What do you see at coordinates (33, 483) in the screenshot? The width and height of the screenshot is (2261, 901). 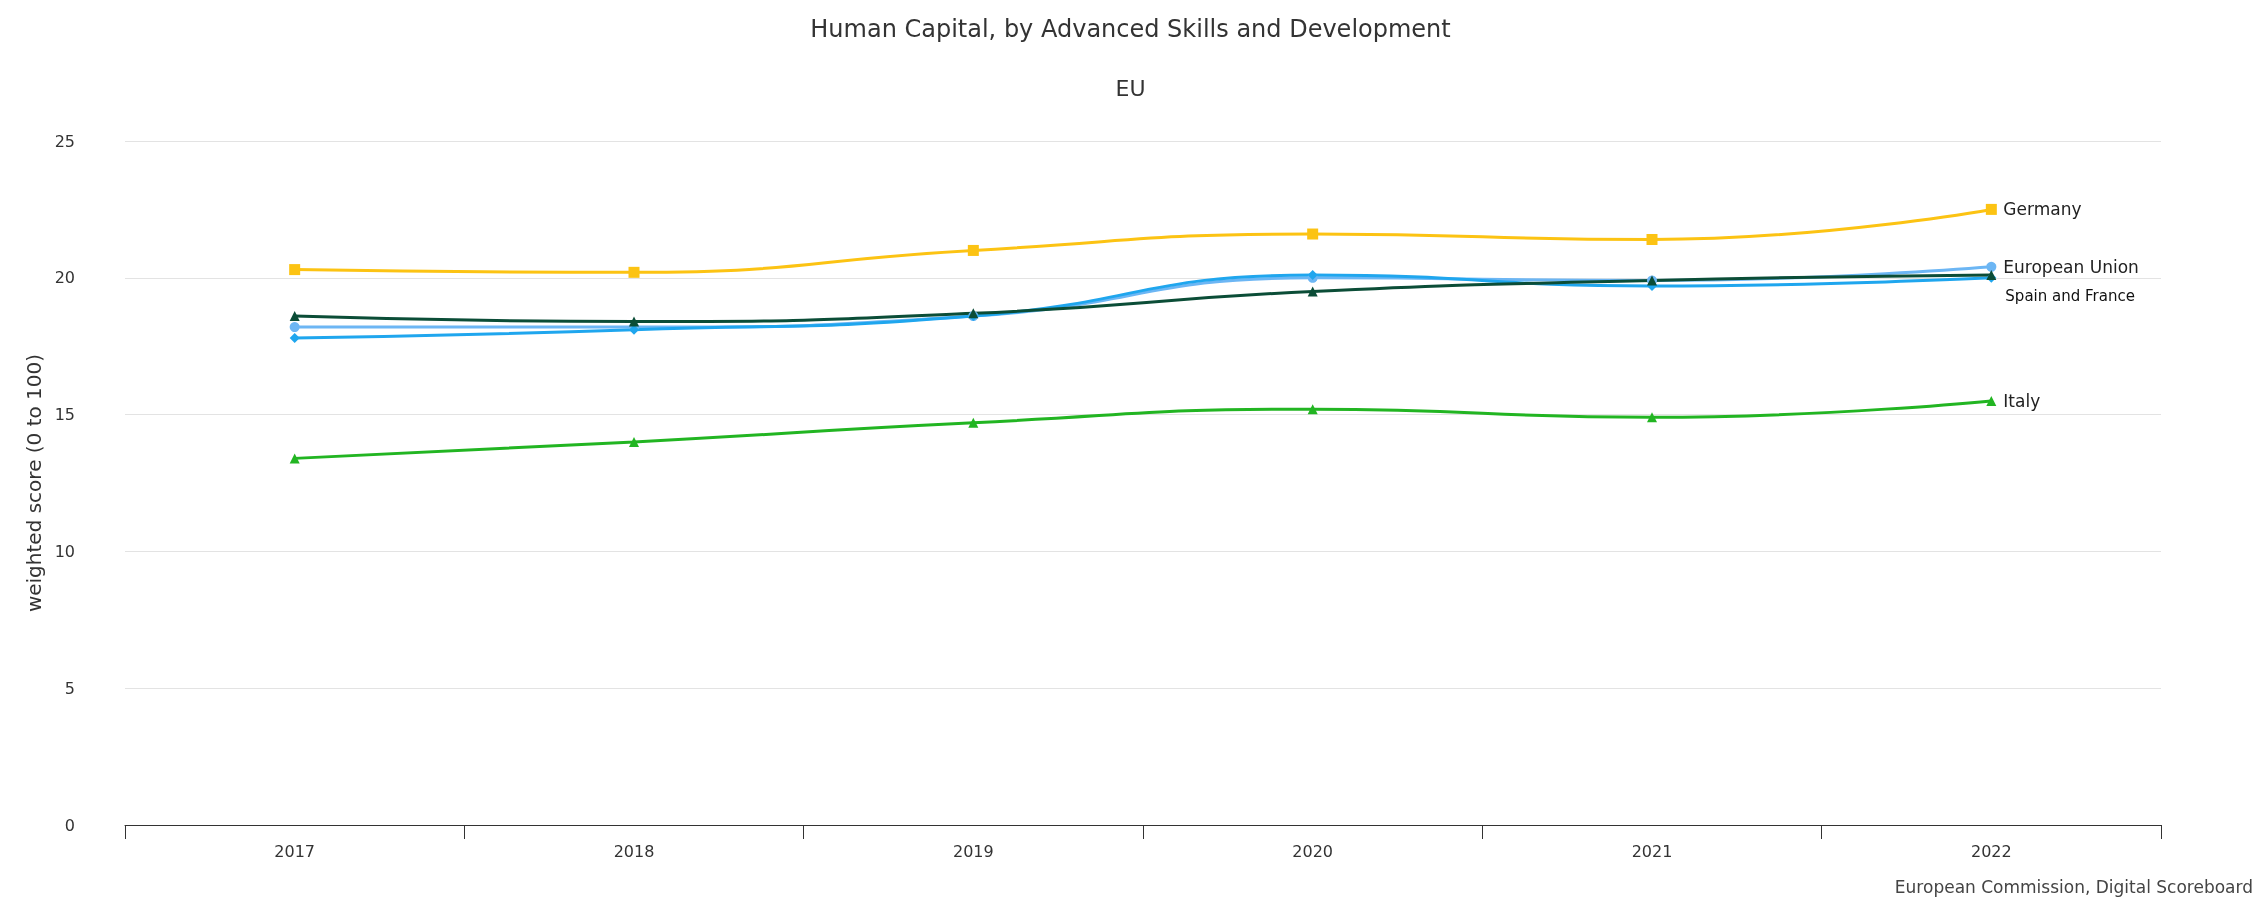 I see `y-axis-title: weighted score (0 to 100)` at bounding box center [33, 483].